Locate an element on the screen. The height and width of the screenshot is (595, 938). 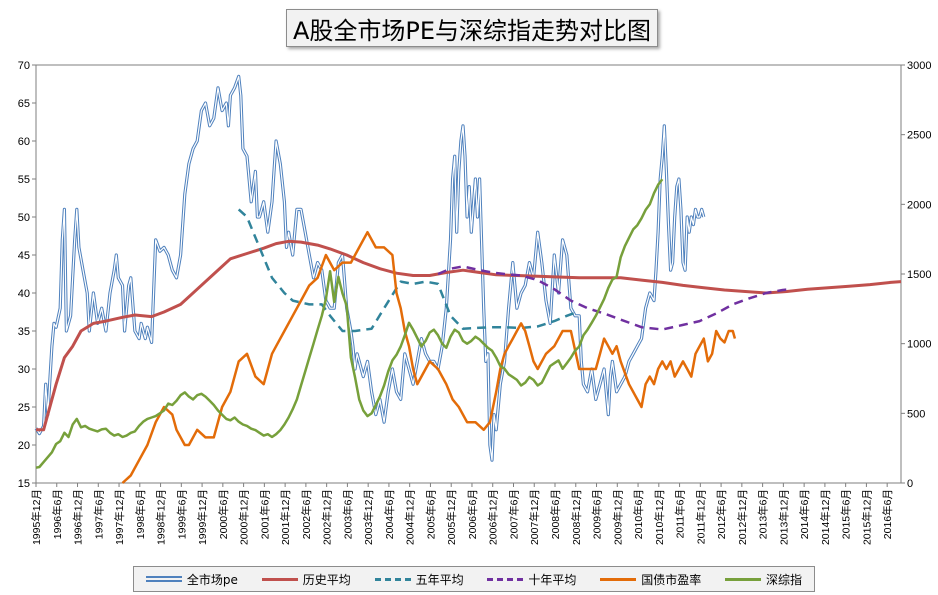
y-right-tick-label: 3000 is located at coordinates (919, 66).